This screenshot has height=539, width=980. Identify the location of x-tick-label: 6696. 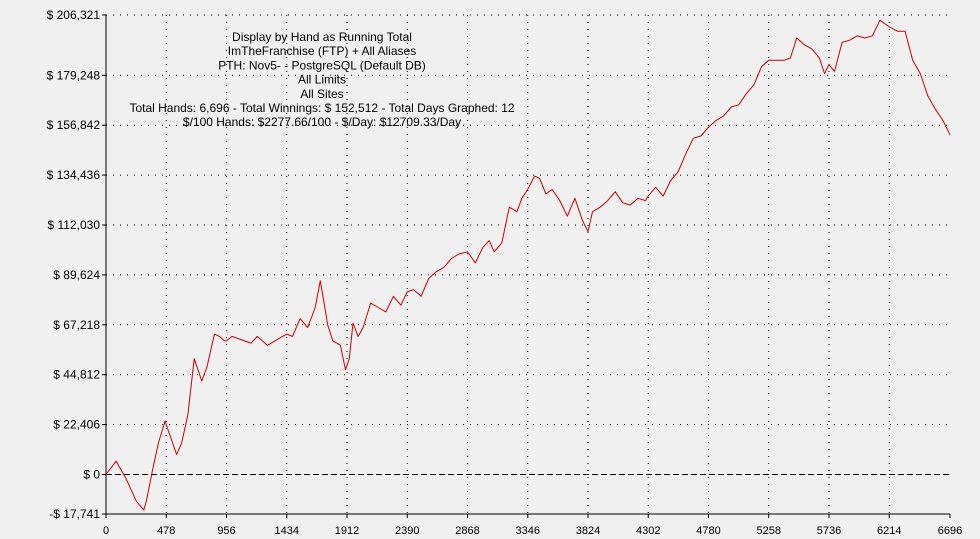
(950, 531).